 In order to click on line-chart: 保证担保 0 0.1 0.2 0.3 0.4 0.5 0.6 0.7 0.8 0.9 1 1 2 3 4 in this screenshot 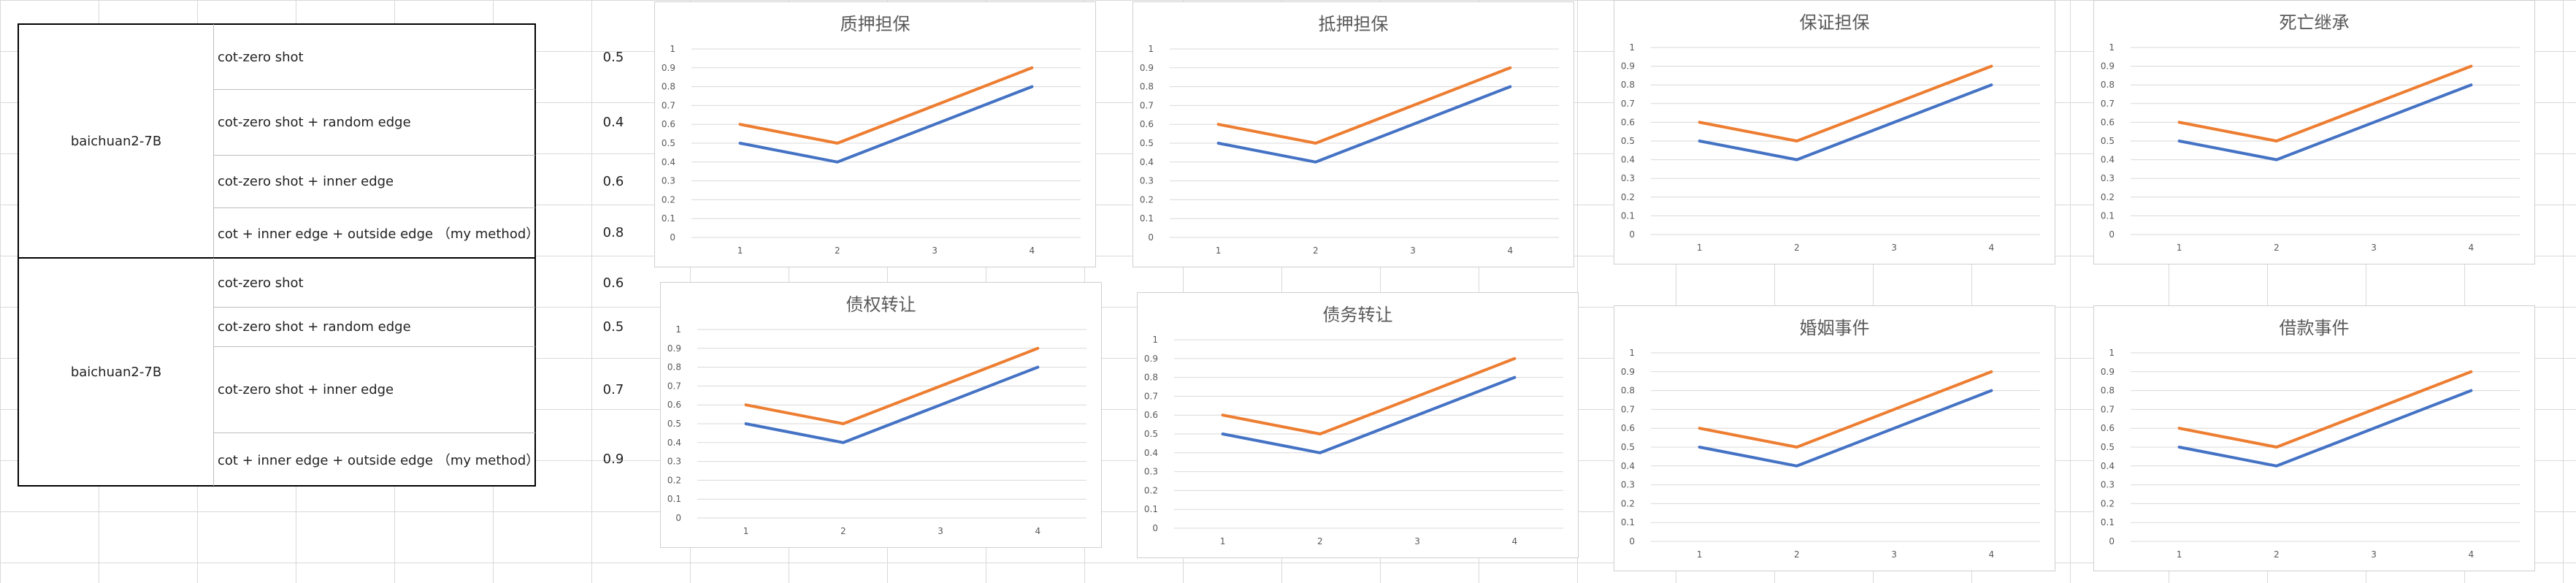, I will do `click(1834, 132)`.